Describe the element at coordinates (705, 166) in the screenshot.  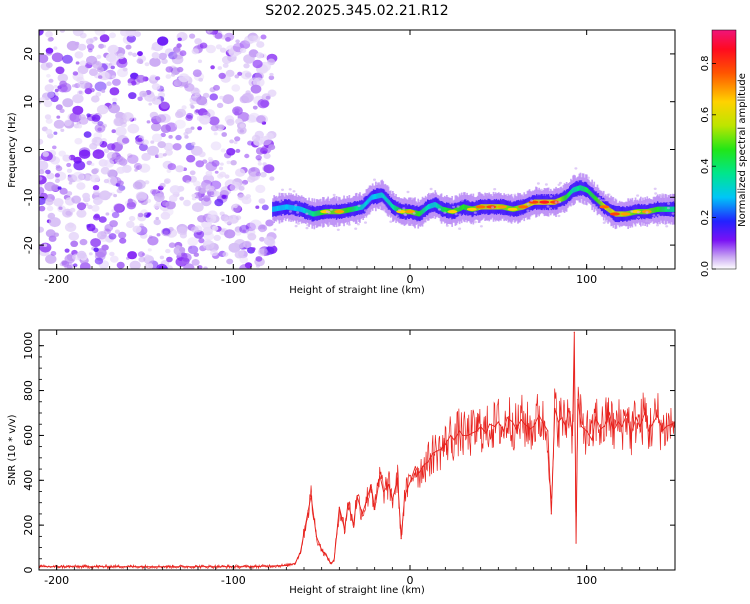
I see `colorbar-tick-label: 0.4` at that location.